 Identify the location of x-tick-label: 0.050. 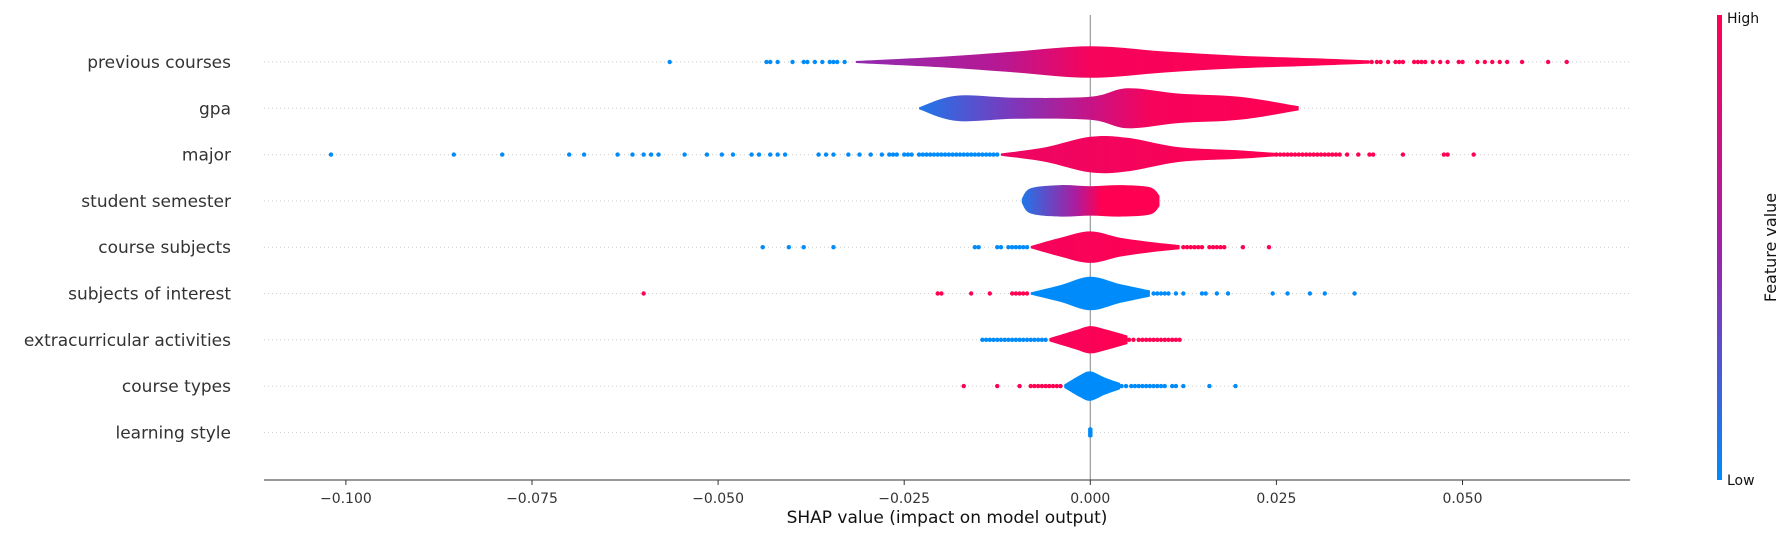
(1462, 499).